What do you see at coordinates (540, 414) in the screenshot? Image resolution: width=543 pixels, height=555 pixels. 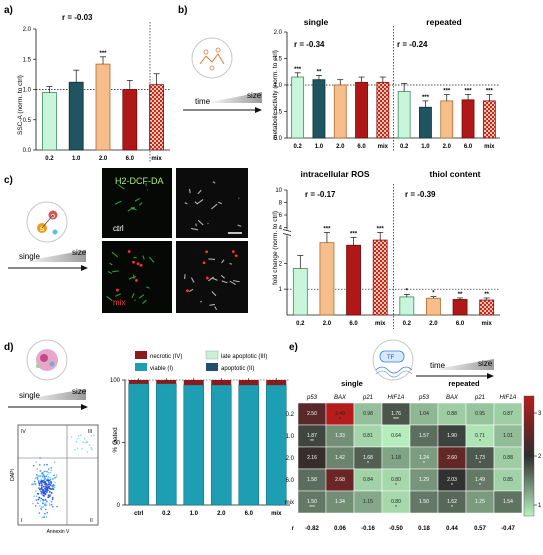 I see `colorbar-tick-label: 3` at bounding box center [540, 414].